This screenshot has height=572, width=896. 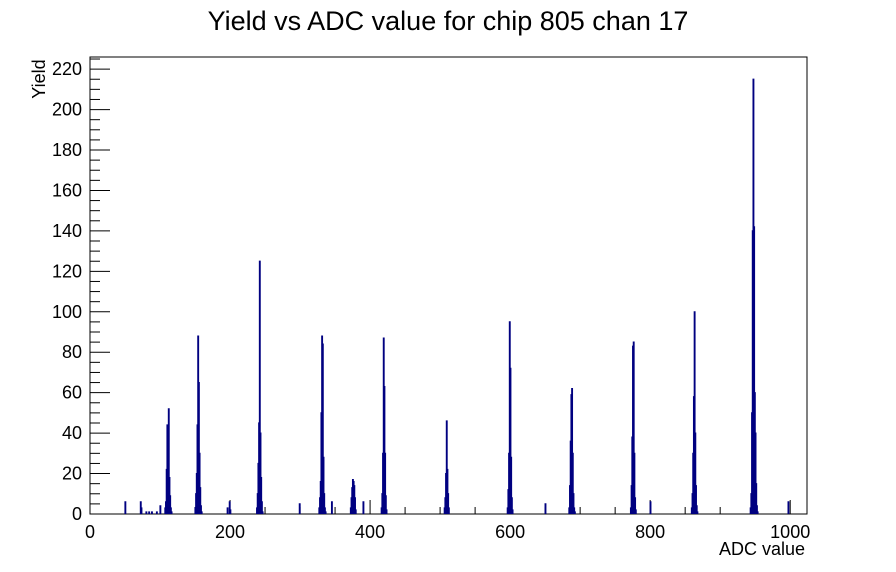 What do you see at coordinates (67, 190) in the screenshot?
I see `y-tick-label: 160` at bounding box center [67, 190].